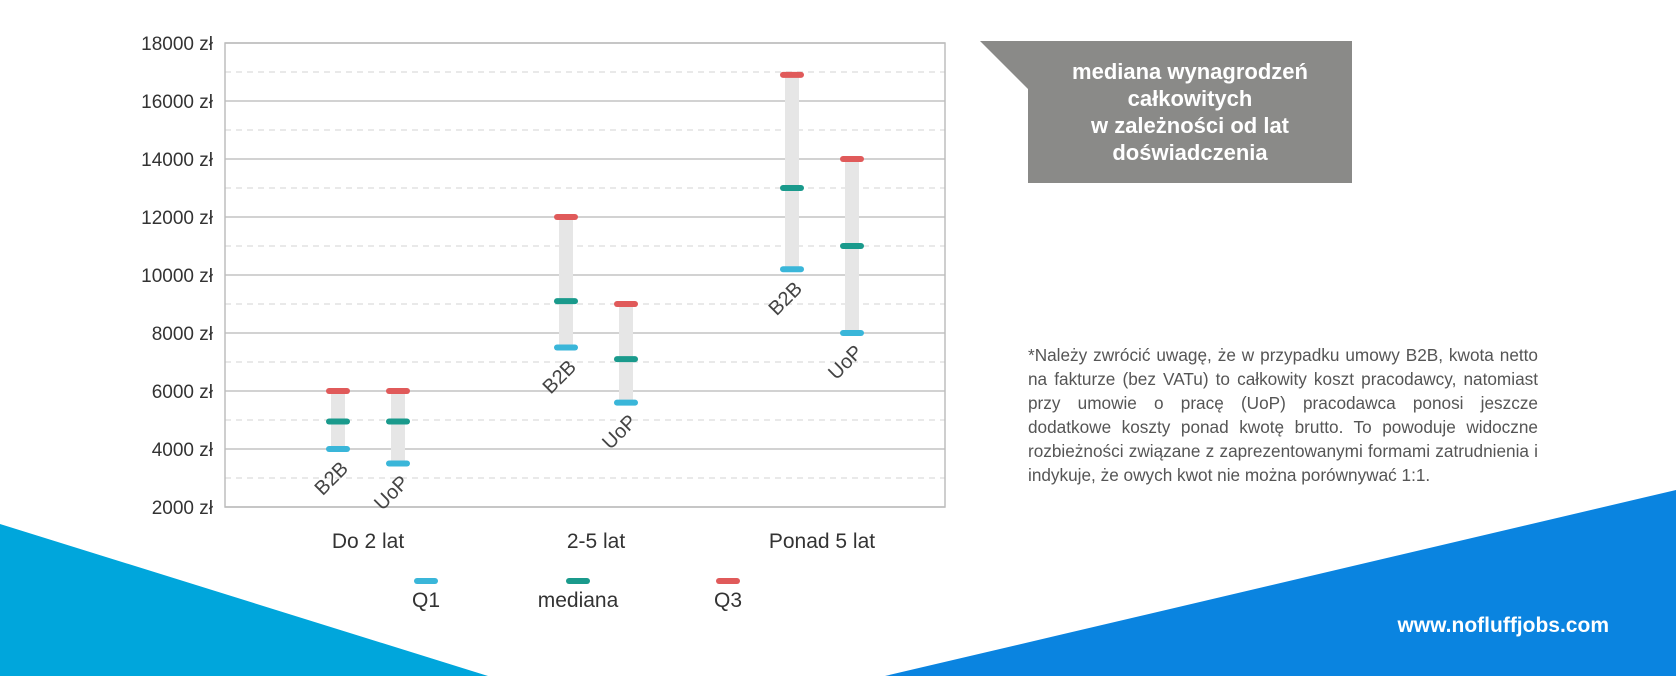 This screenshot has height=676, width=1676. What do you see at coordinates (822, 541) in the screenshot?
I see `x-category-label: Ponad 5 lat` at bounding box center [822, 541].